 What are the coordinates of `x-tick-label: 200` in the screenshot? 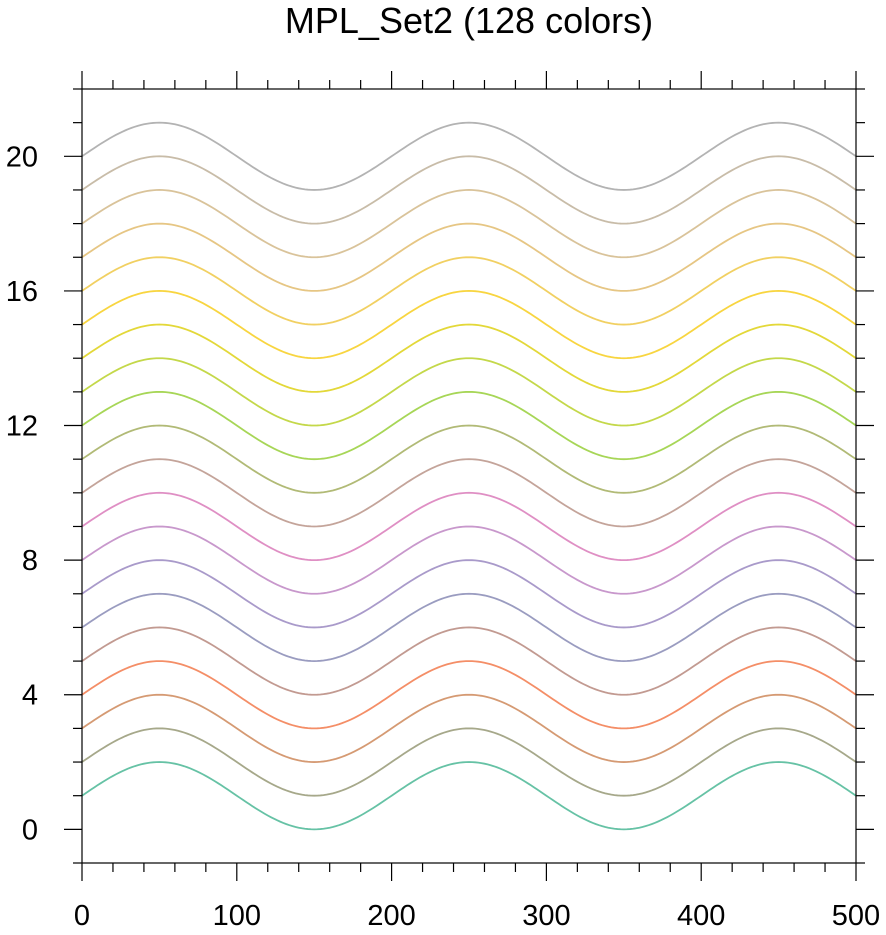 It's located at (391, 916).